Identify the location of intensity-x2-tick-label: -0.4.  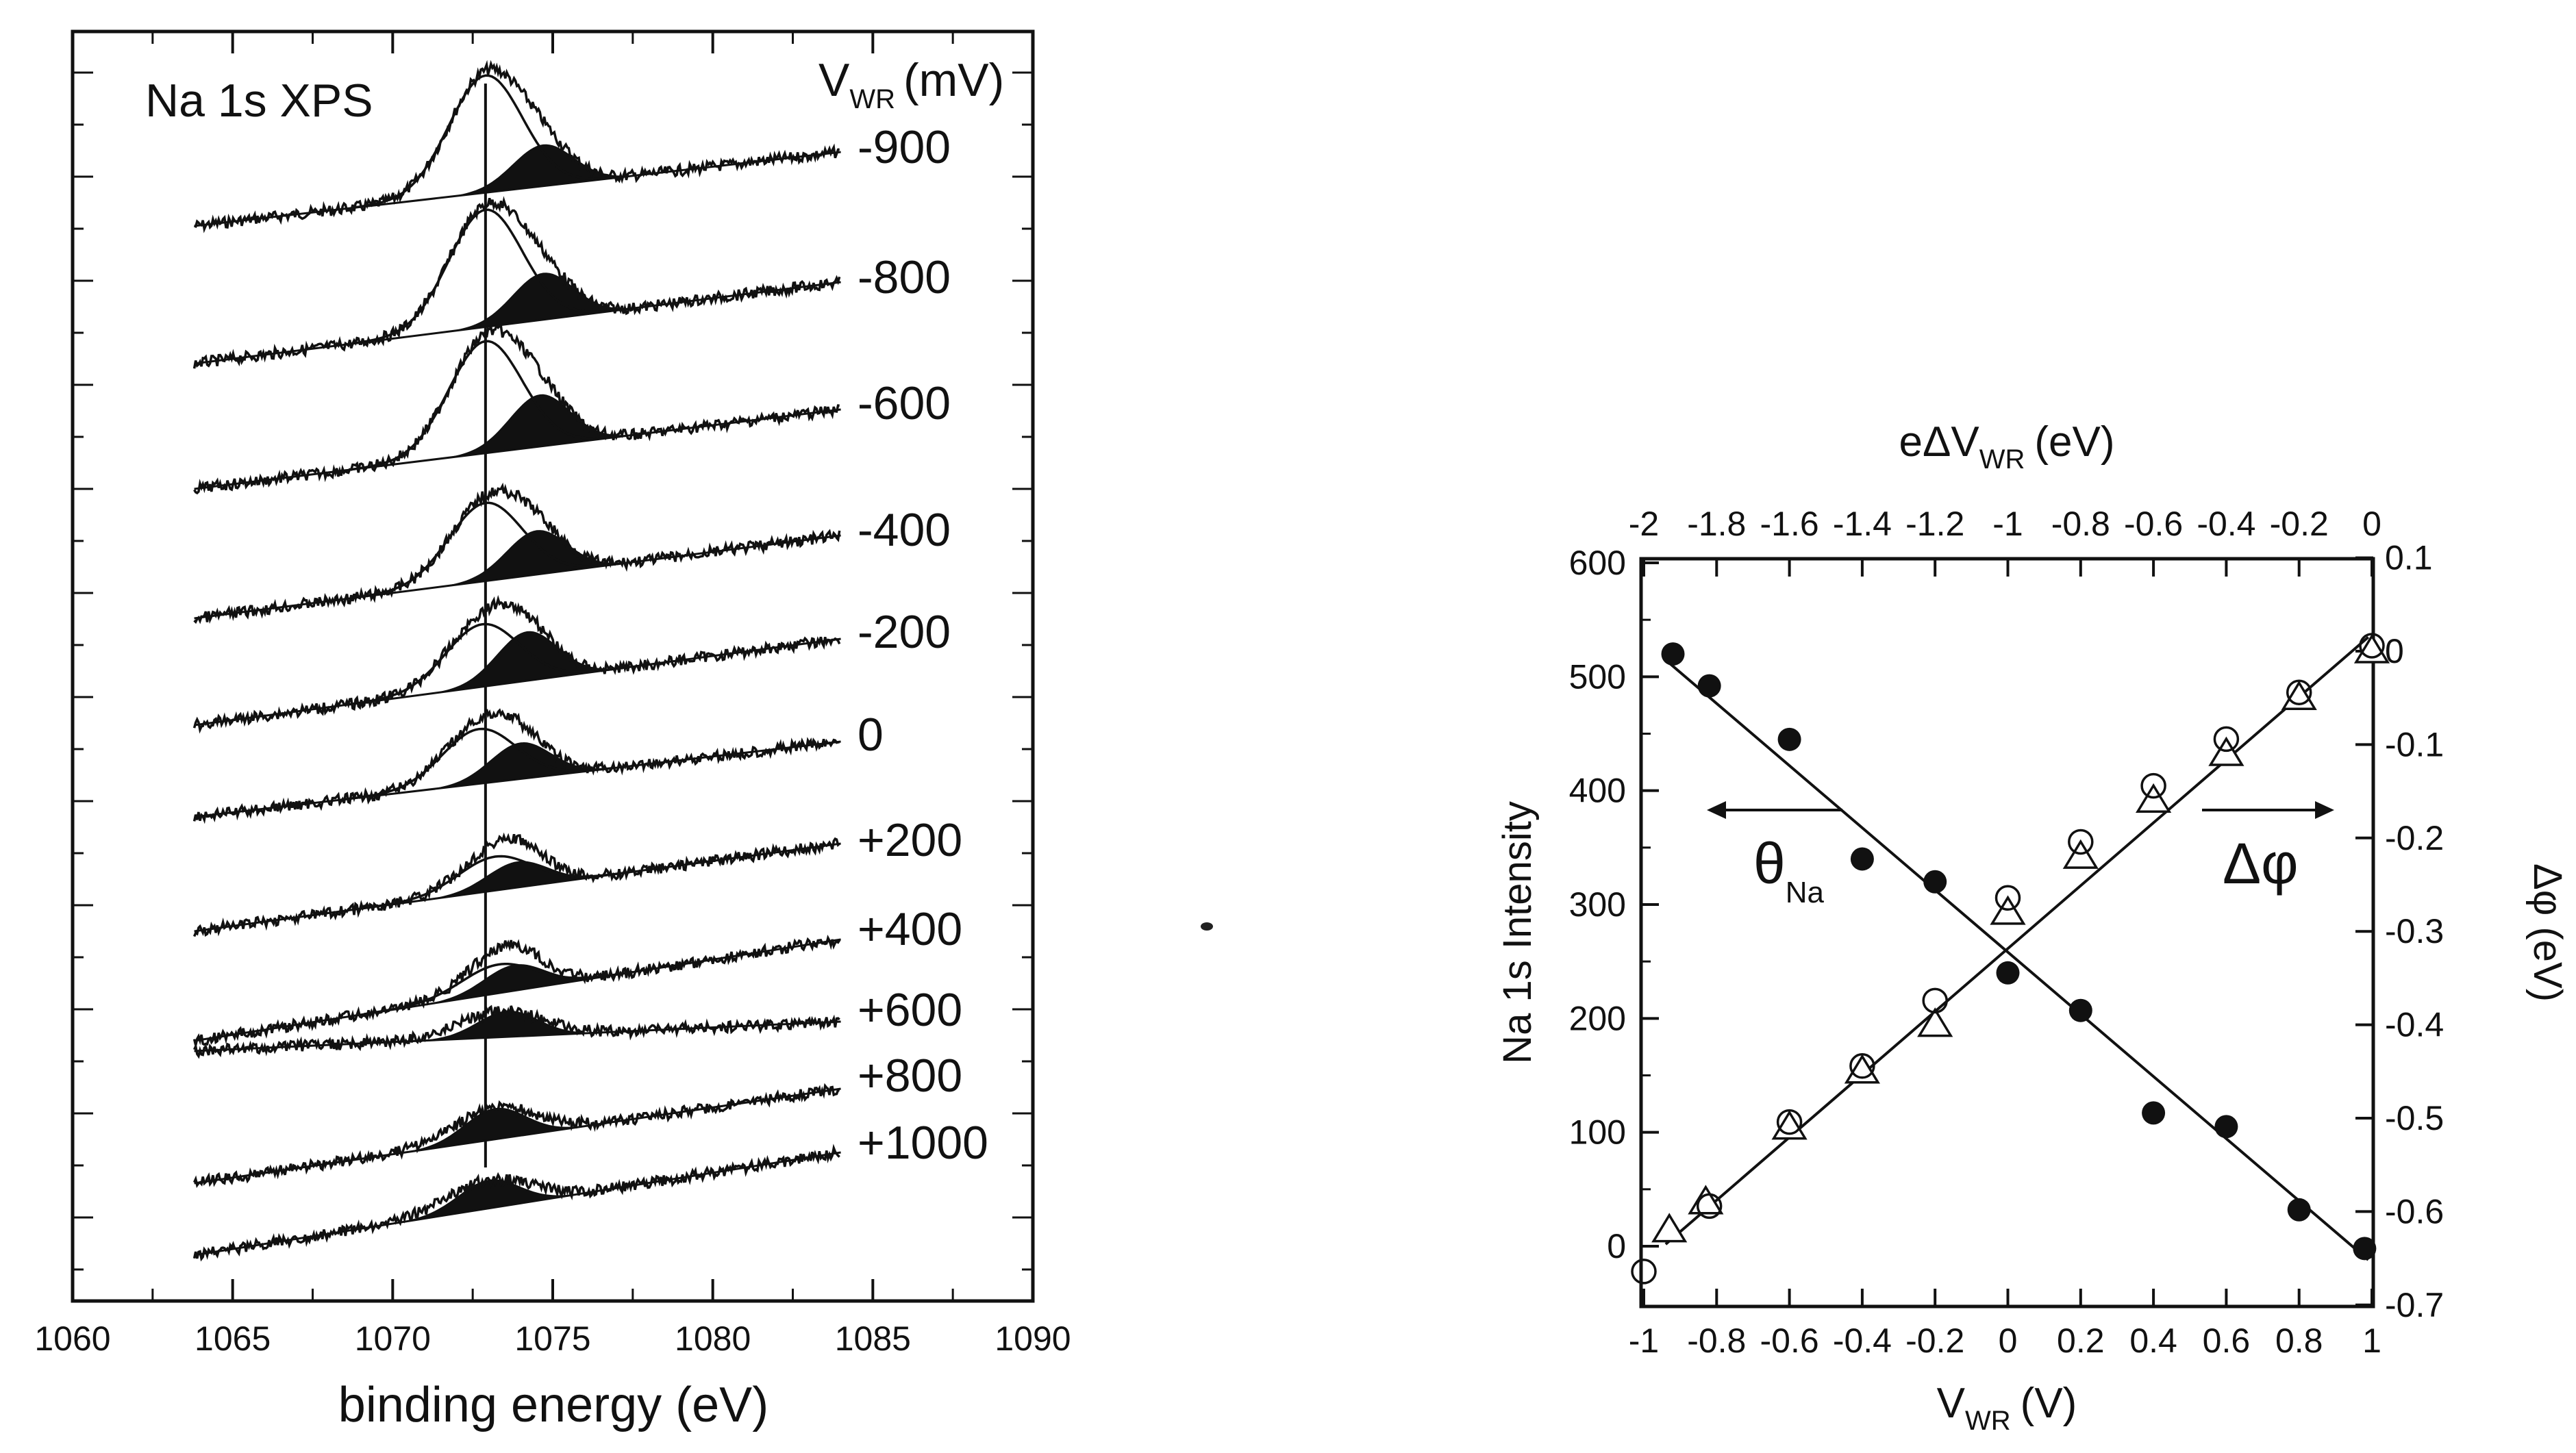
(2226, 524).